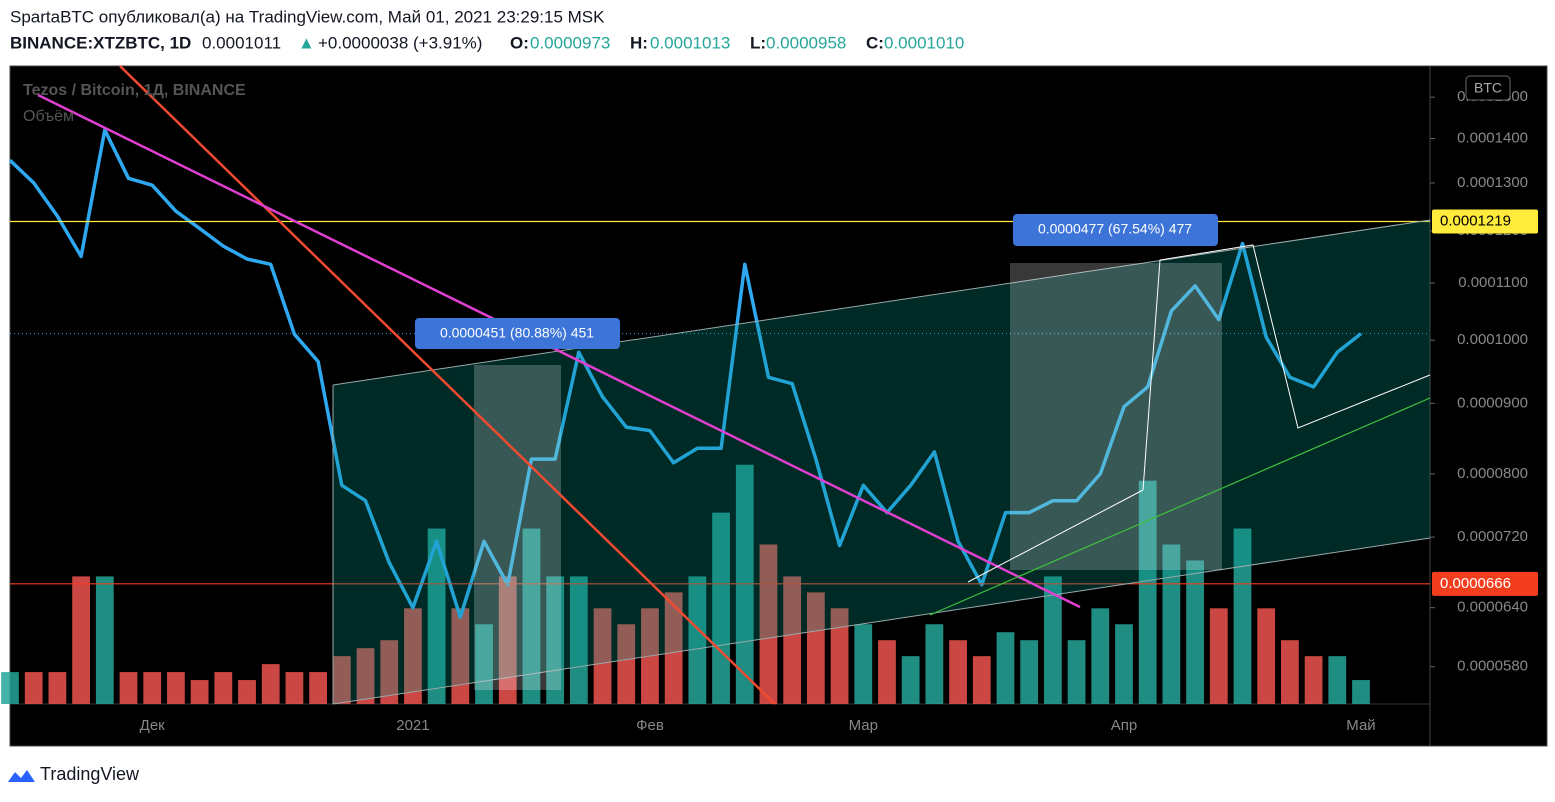 The image size is (1555, 802). I want to click on h-label: H:, so click(639, 42).